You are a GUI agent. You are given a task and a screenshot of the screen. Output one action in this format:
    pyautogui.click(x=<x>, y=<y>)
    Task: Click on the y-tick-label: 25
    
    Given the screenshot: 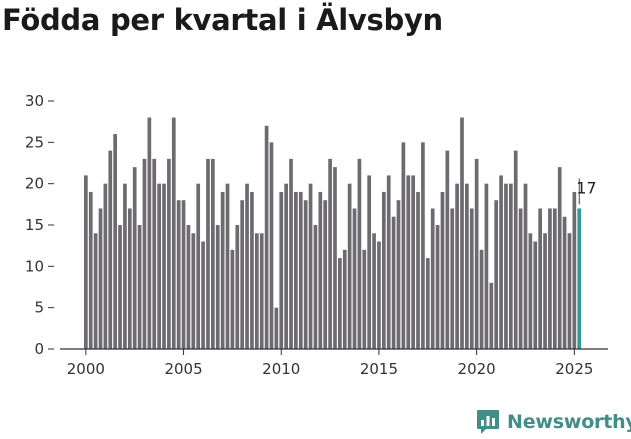 What is the action you would take?
    pyautogui.click(x=34, y=142)
    